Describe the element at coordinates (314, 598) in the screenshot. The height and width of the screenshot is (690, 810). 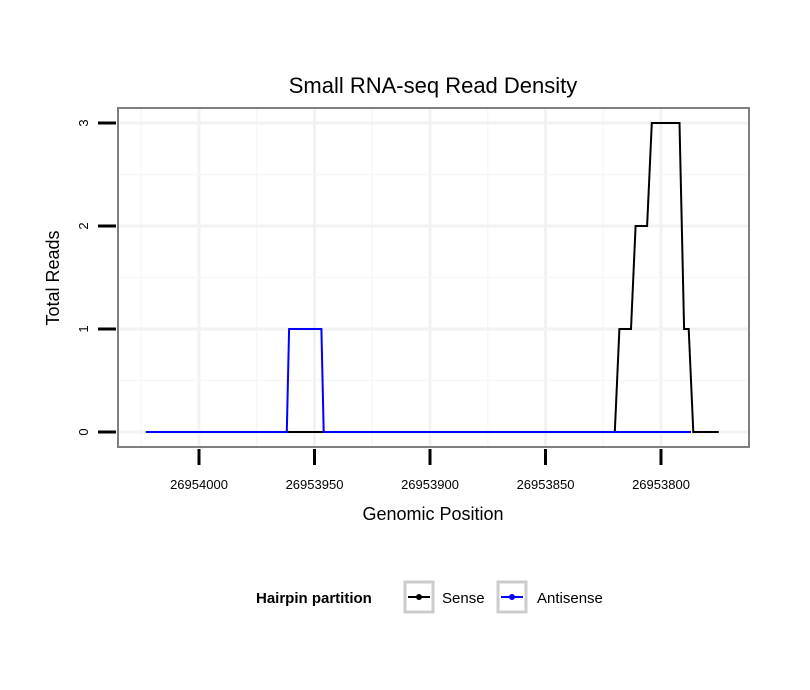
I see `legend-title: Hairpin partition` at that location.